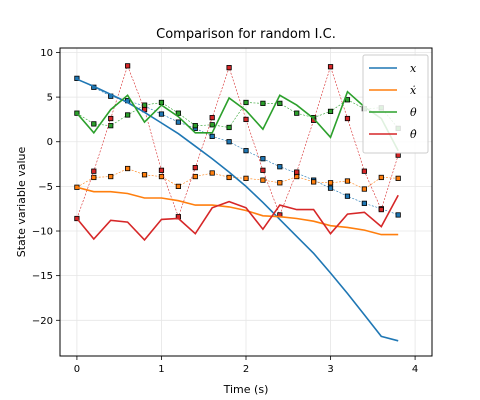  I want to click on legend: xẋθ θ̇, so click(395, 104).